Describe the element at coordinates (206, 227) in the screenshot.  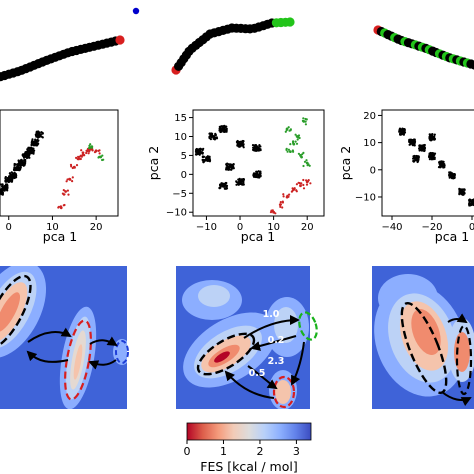
I see `x-tick-label: −10` at that location.